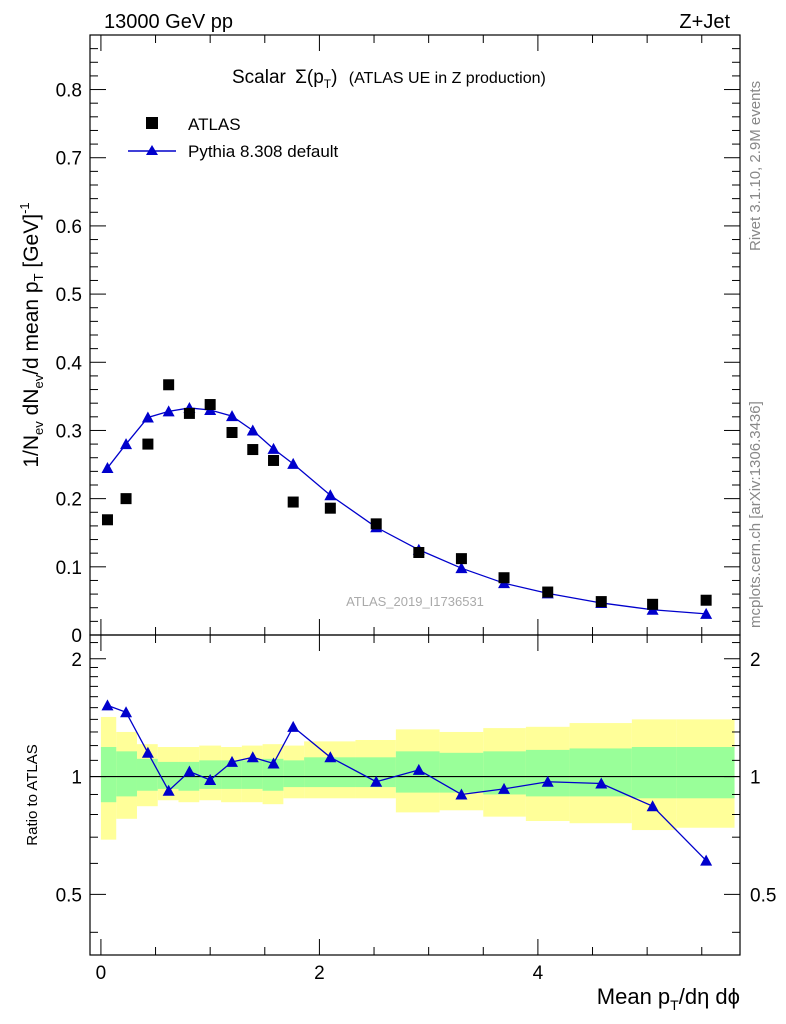 This screenshot has height=1024, width=786. Describe the element at coordinates (168, 22) in the screenshot. I see `header-left: 13000 GeV pp` at that location.